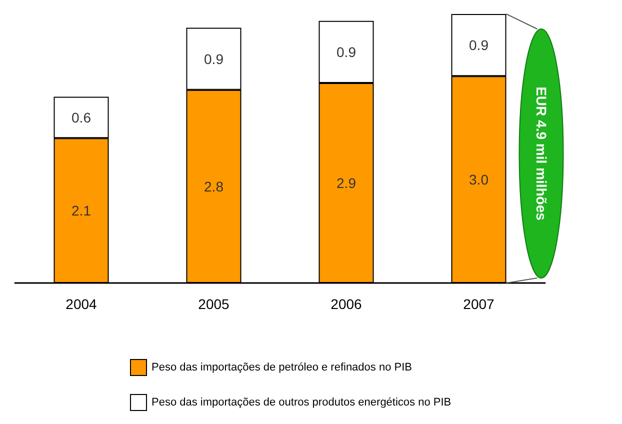 The image size is (622, 424). What do you see at coordinates (479, 304) in the screenshot?
I see `x-tick-label: 2007` at bounding box center [479, 304].